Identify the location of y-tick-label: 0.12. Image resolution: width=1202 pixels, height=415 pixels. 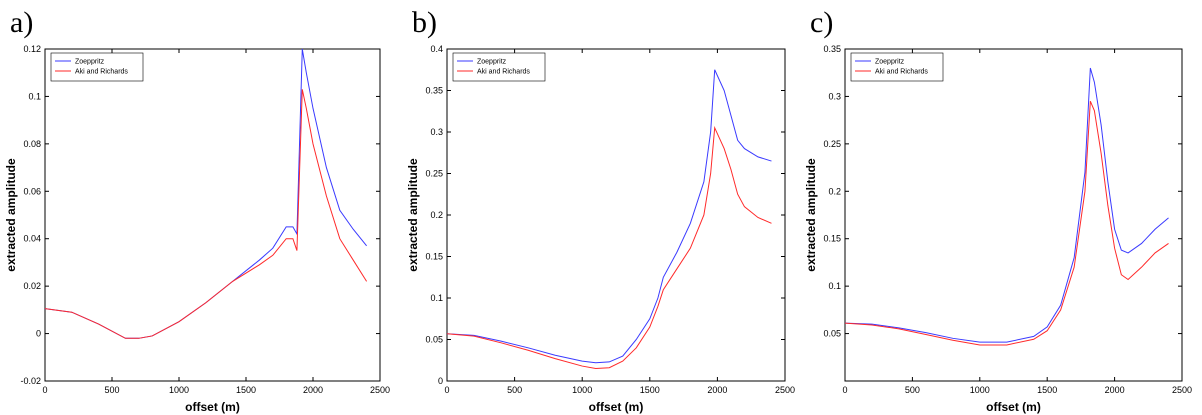
(32, 49).